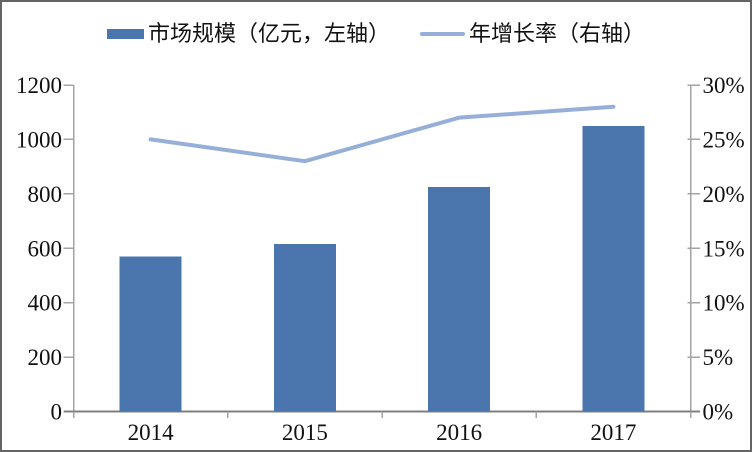  Describe the element at coordinates (442, 33) in the screenshot. I see `line-series-swatch` at that location.